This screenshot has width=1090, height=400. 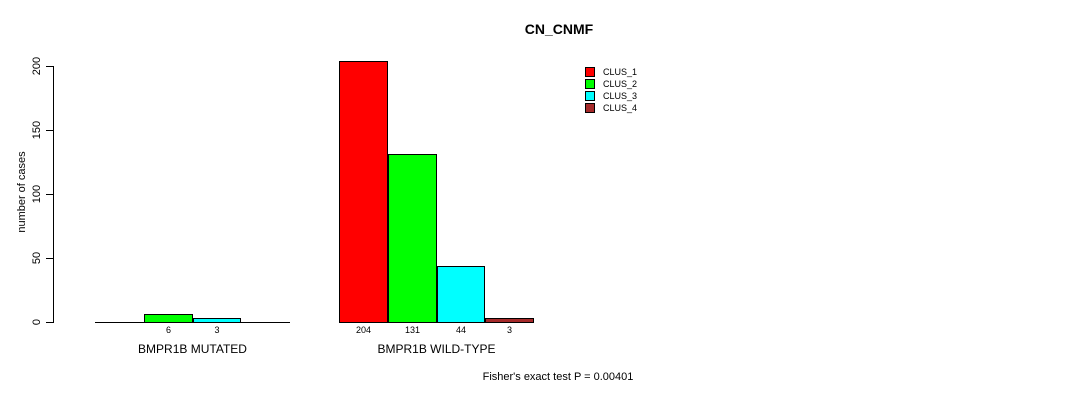 What do you see at coordinates (412, 330) in the screenshot?
I see `bar-value-label: 131` at bounding box center [412, 330].